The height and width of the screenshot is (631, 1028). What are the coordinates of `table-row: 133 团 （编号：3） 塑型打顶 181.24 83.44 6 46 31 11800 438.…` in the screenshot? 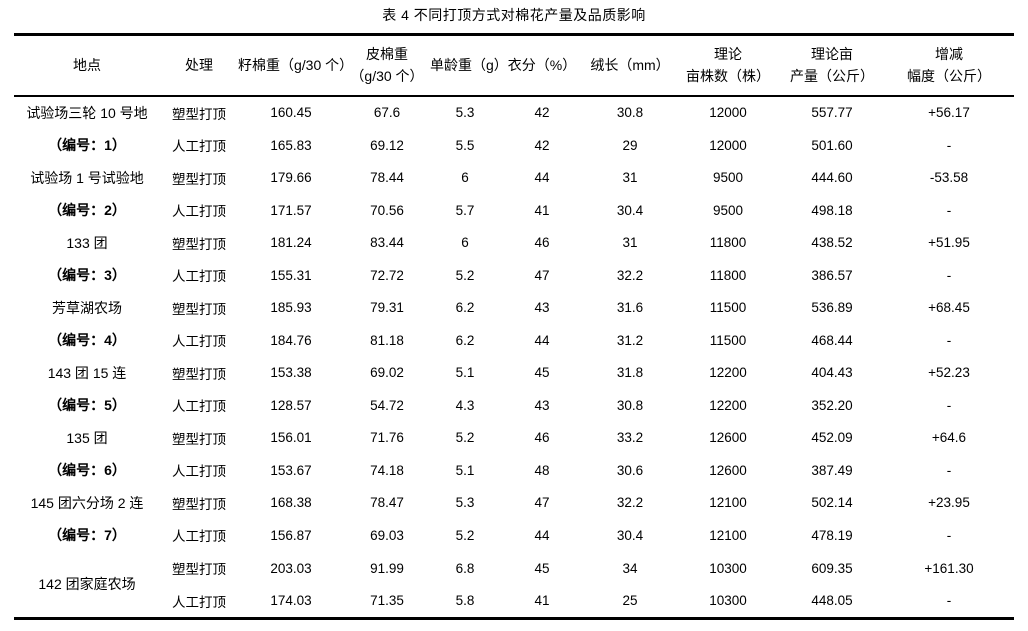 It's located at (514, 255).